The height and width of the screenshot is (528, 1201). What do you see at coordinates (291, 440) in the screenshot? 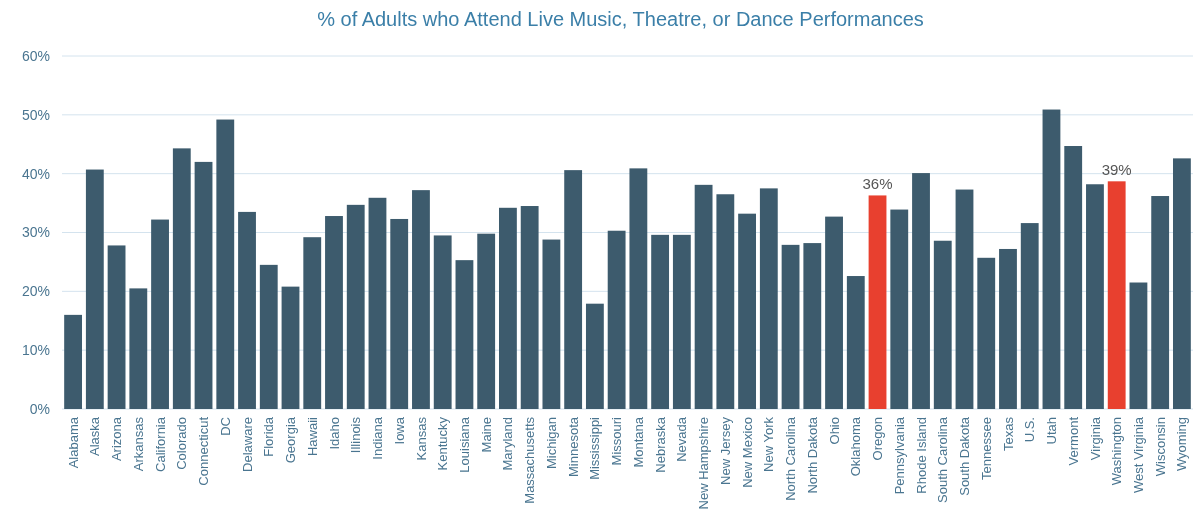
I see `x-tick-label: Georgia` at bounding box center [291, 440].